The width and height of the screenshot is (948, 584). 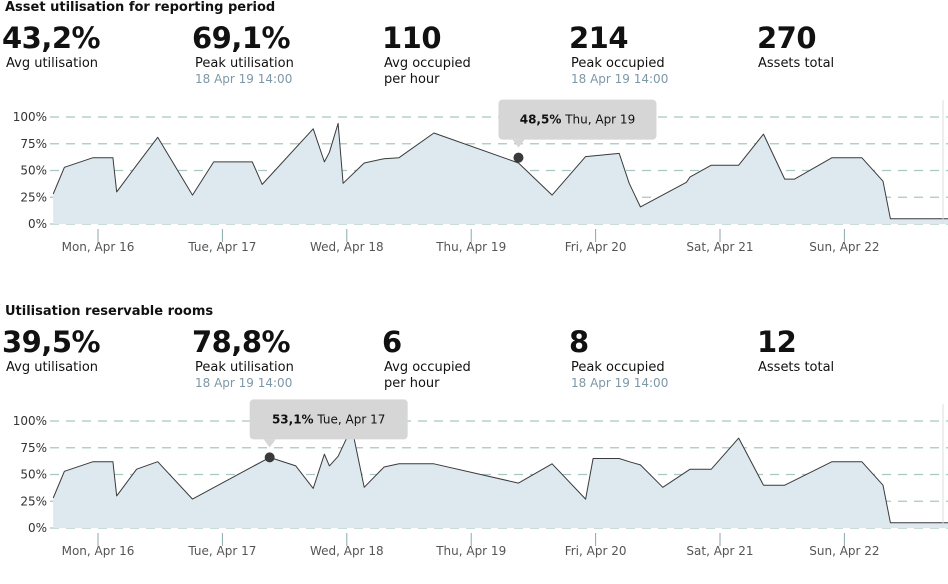 I want to click on tooltip-text: 48,5% Thu, Apr 19, so click(x=577, y=120).